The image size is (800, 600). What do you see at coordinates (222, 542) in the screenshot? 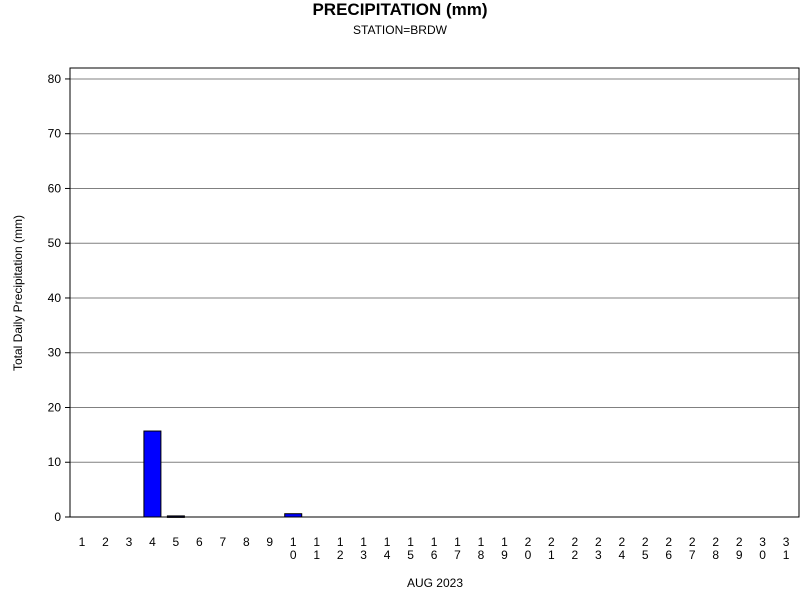
I see `x-tick-label: 7` at bounding box center [222, 542].